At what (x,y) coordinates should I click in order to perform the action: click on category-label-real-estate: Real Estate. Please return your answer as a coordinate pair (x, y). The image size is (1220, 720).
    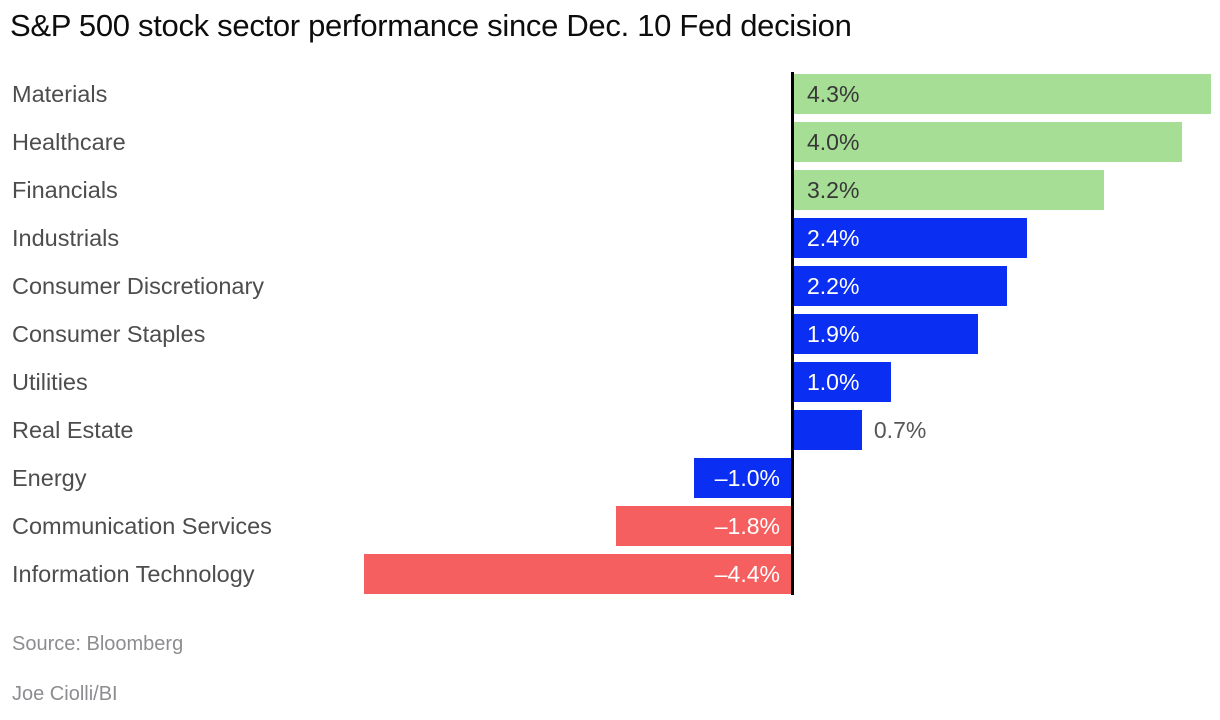
    Looking at the image, I should click on (73, 430).